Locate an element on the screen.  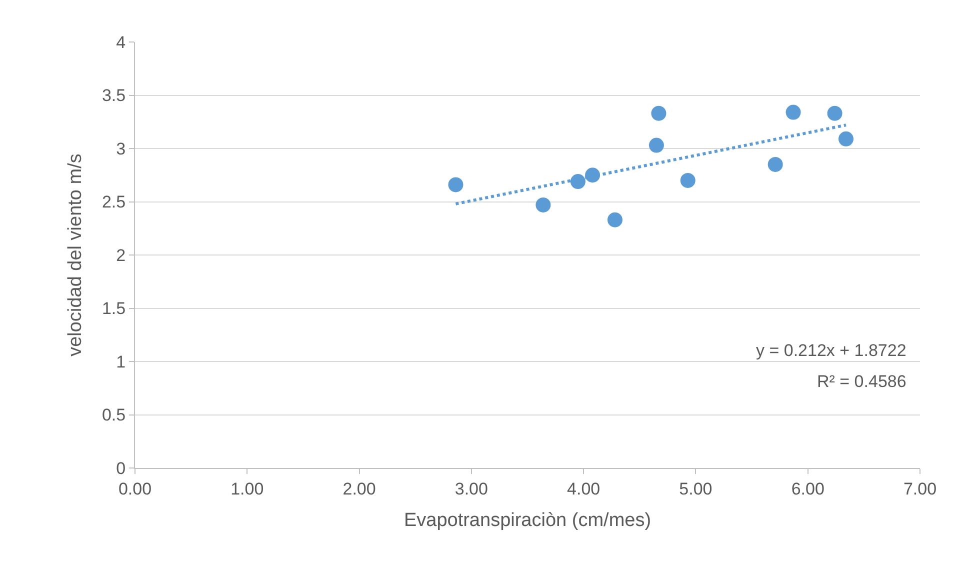
y-tick-label: 2.5 is located at coordinates (114, 202).